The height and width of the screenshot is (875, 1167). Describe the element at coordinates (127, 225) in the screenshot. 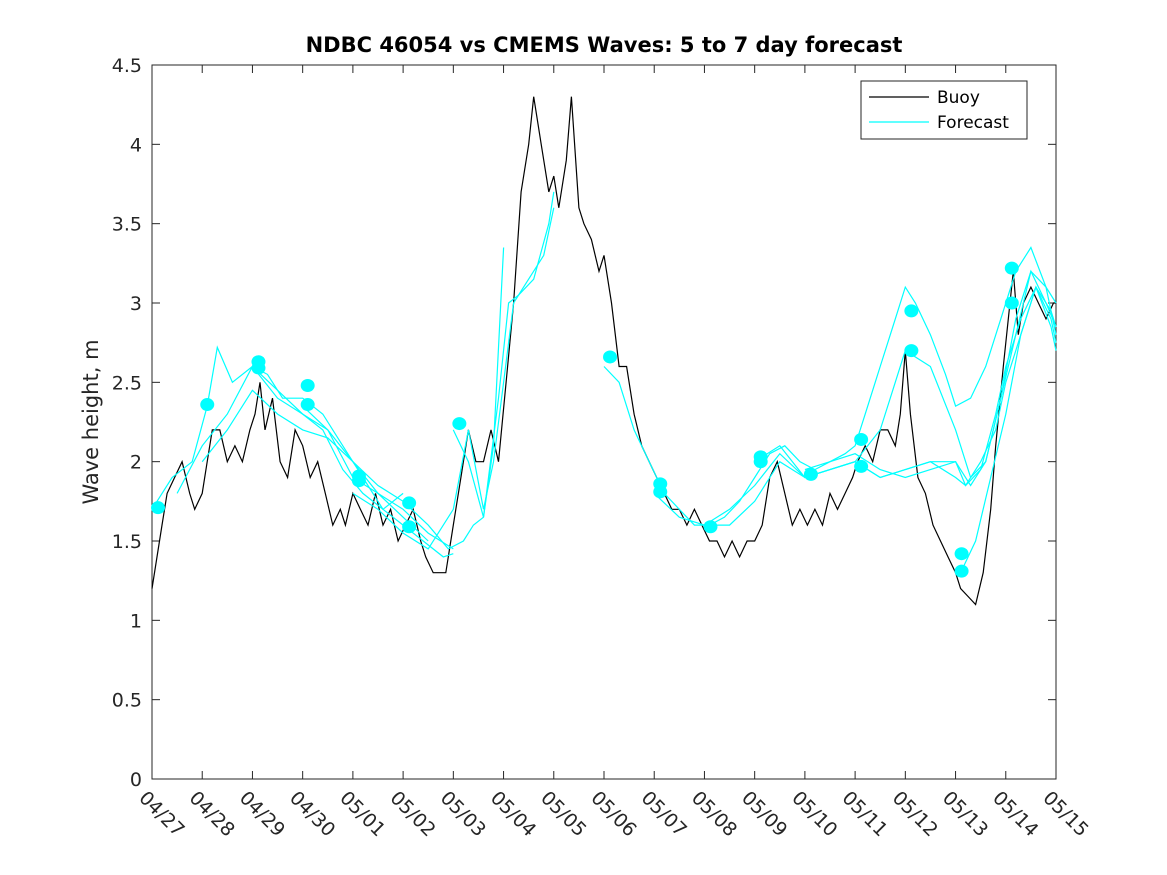

I see `y-tick-label: 3.5` at that location.